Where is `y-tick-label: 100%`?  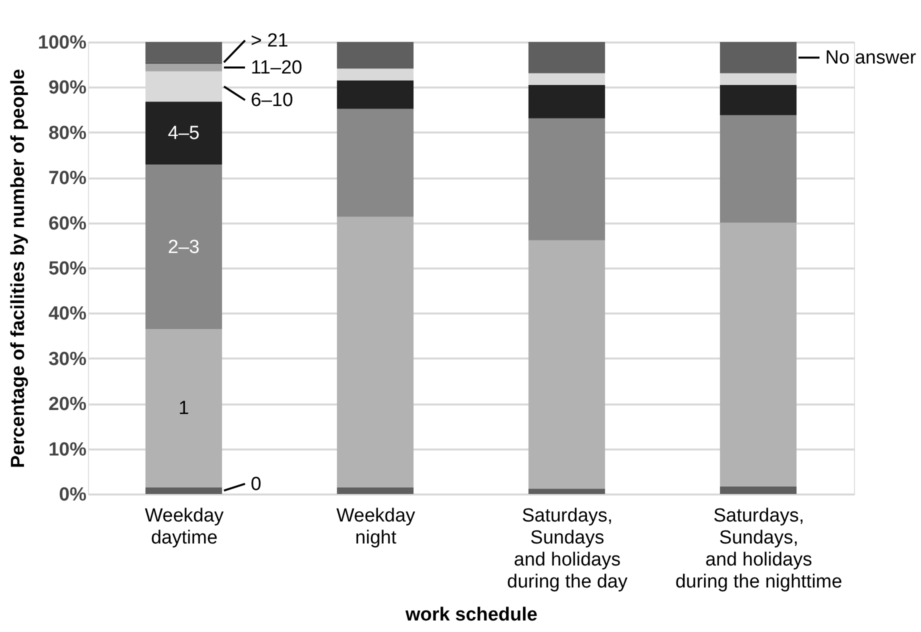 y-tick-label: 100% is located at coordinates (62, 43).